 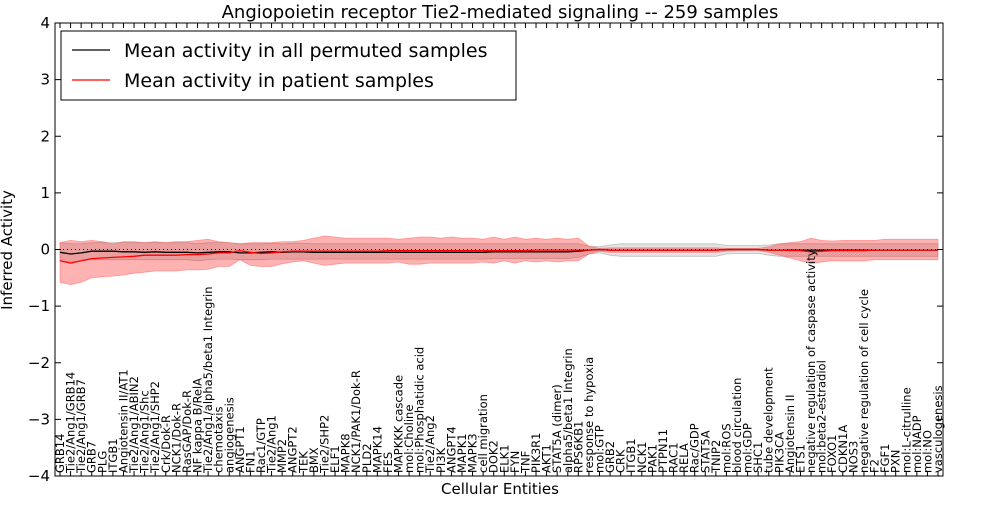 What do you see at coordinates (927, 451) in the screenshot?
I see `x-tick-label: mol:NO` at bounding box center [927, 451].